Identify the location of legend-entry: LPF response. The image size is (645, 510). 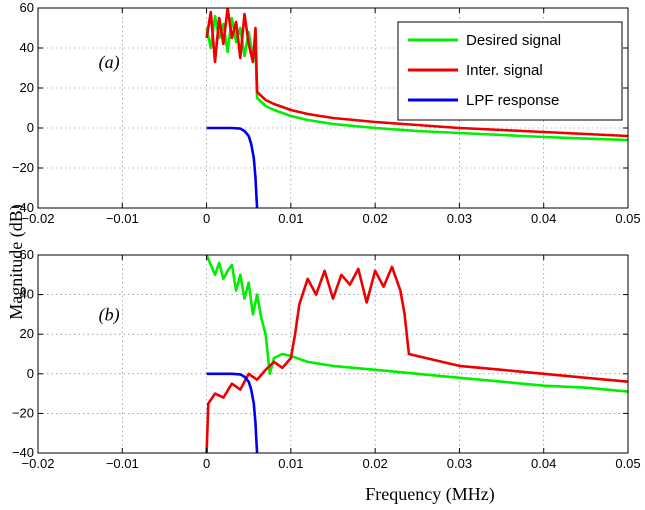
(512, 100).